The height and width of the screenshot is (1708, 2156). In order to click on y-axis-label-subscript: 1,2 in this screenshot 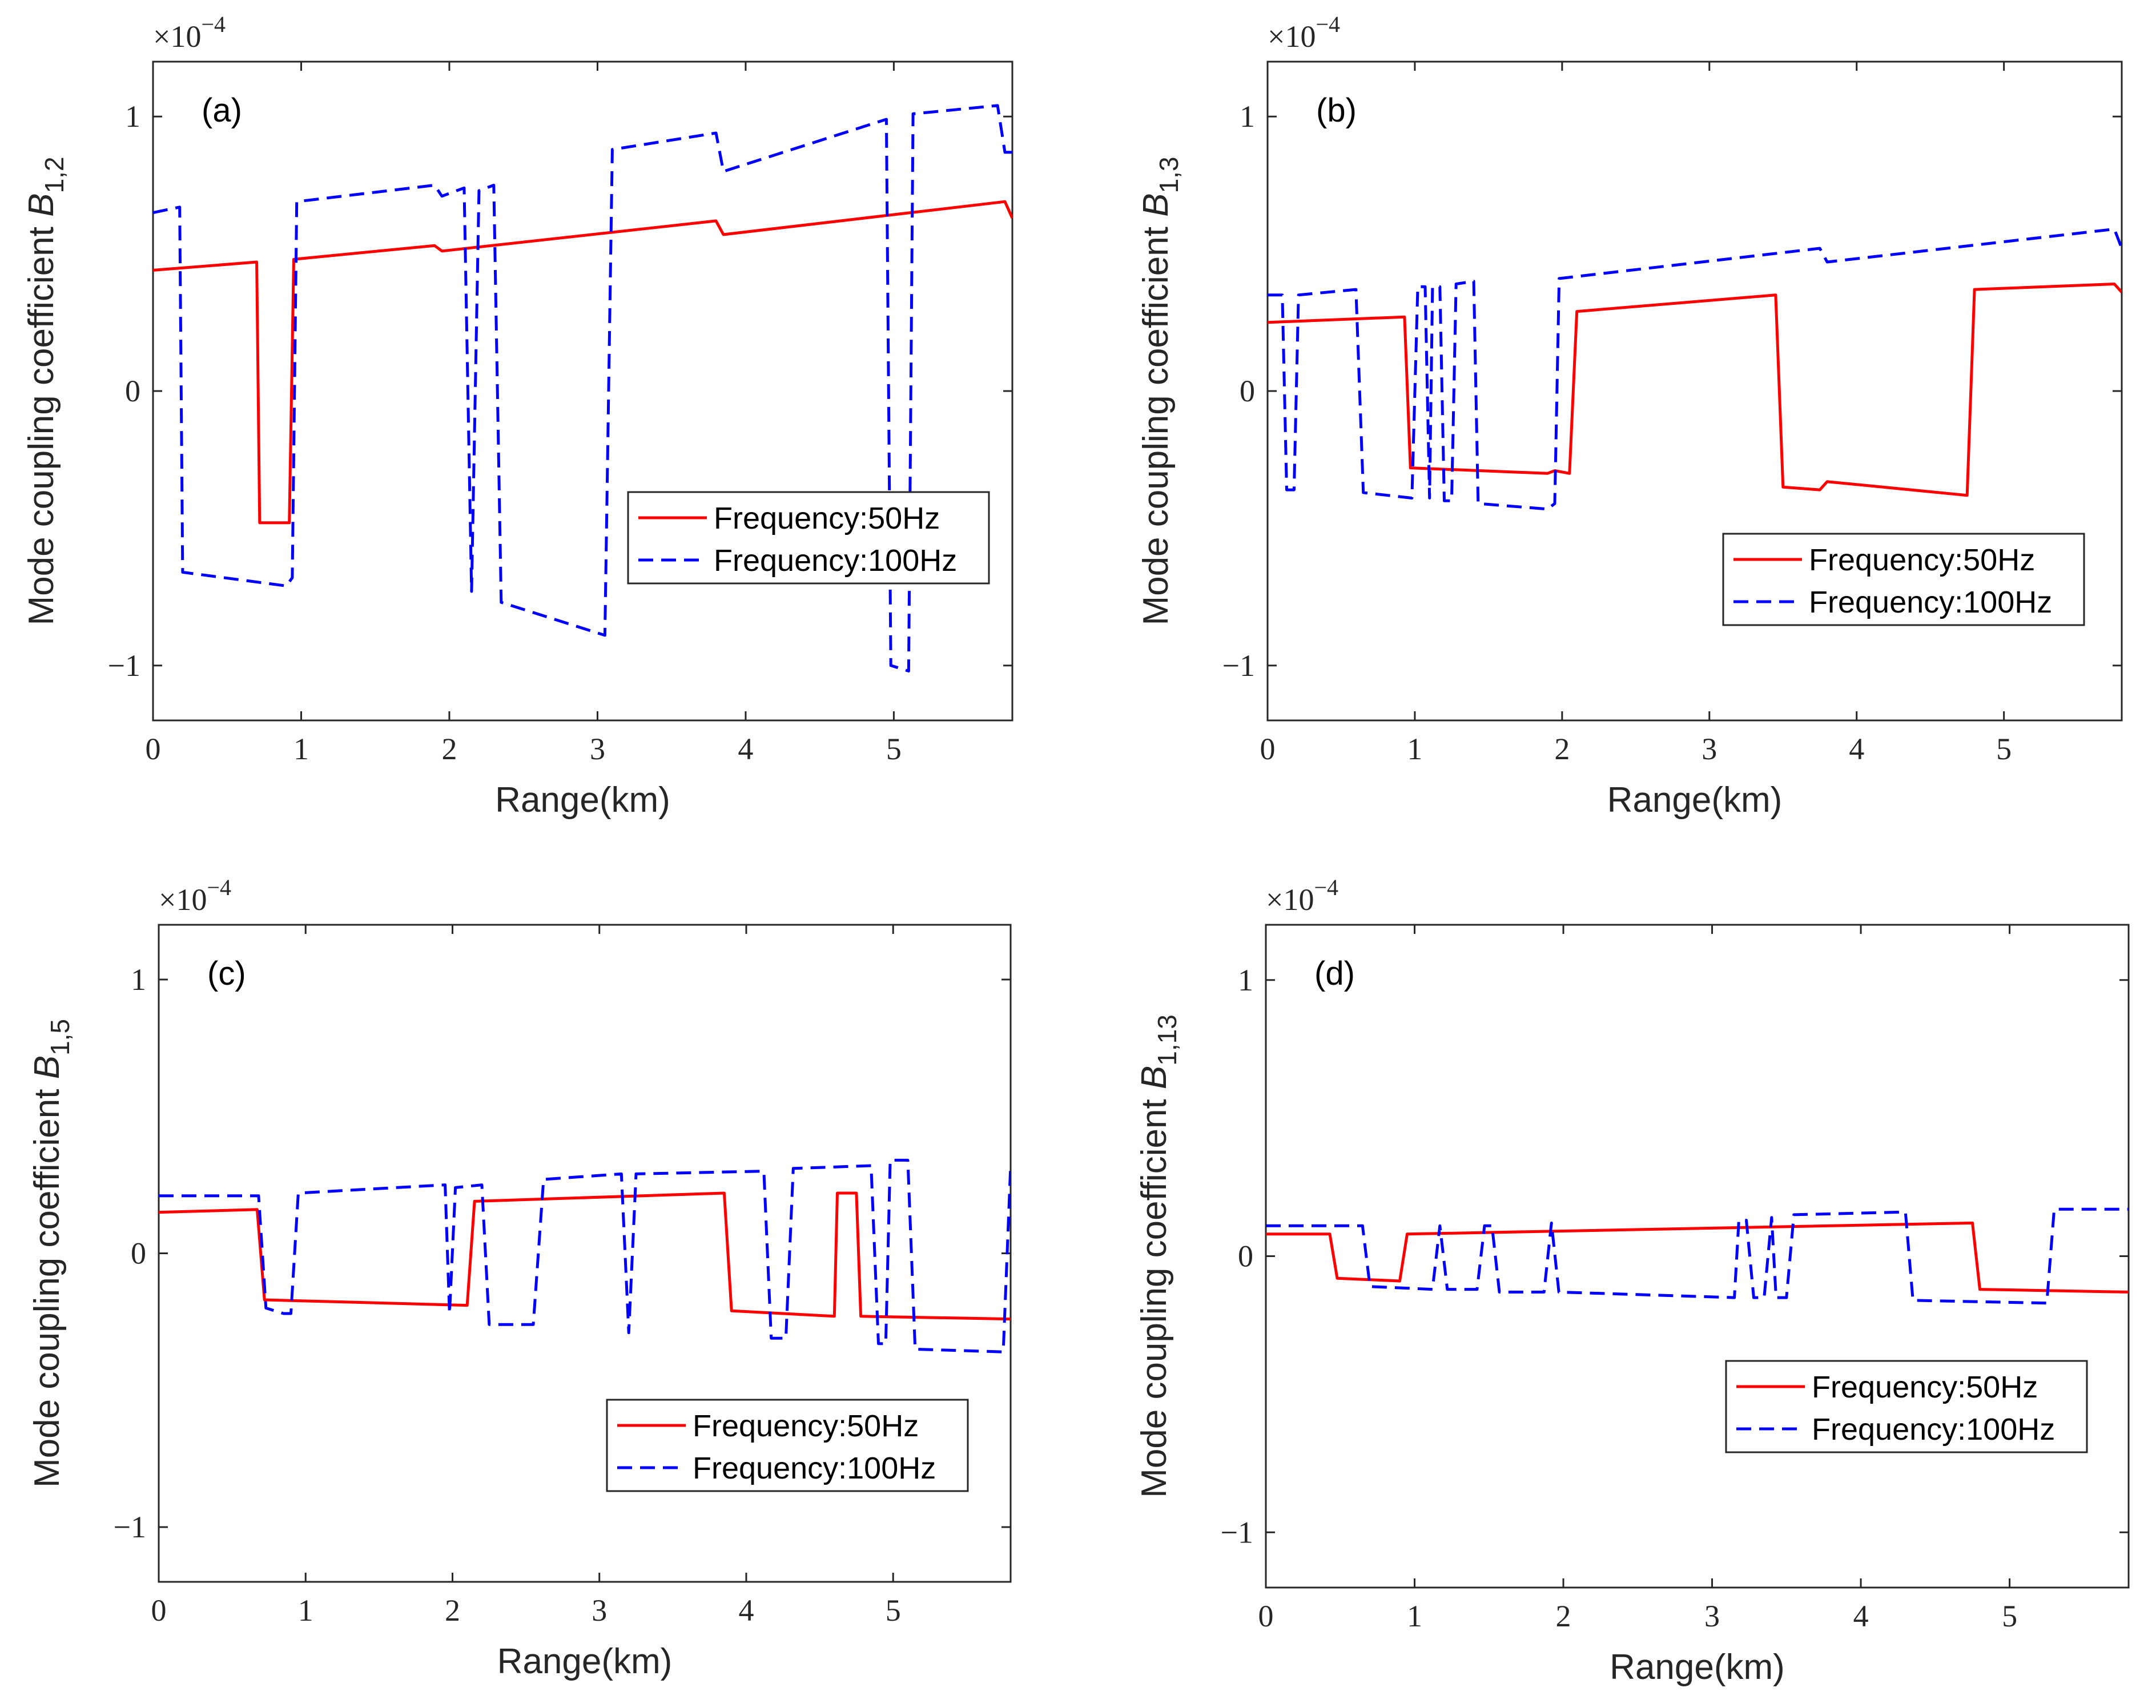, I will do `click(54, 174)`.